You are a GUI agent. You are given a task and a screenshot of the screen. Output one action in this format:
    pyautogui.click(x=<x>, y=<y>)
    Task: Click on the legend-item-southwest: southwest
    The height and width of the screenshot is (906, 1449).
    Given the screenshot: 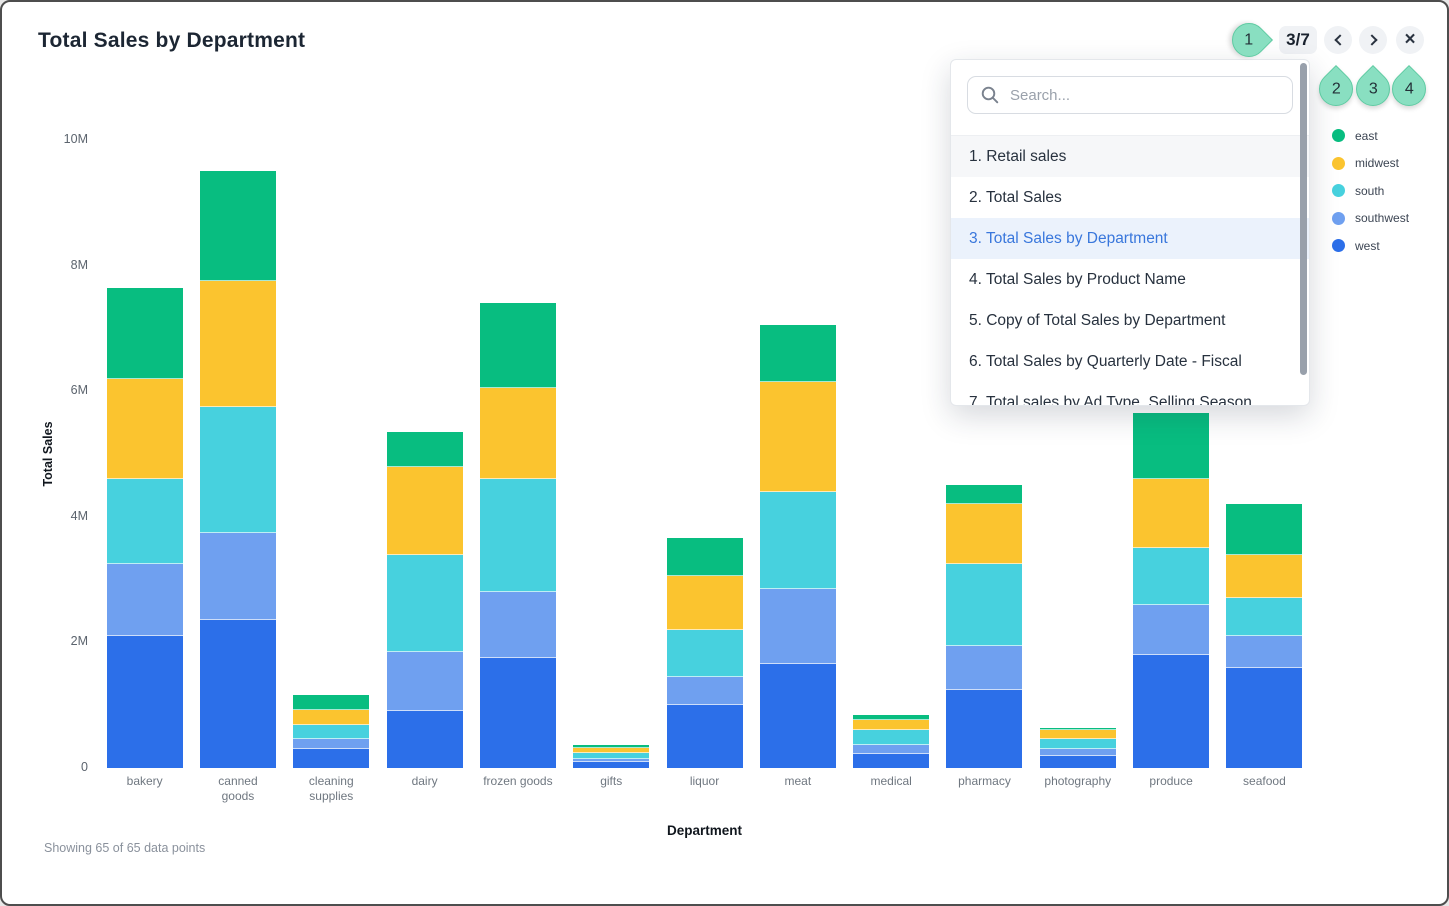 What is the action you would take?
    pyautogui.click(x=1370, y=219)
    